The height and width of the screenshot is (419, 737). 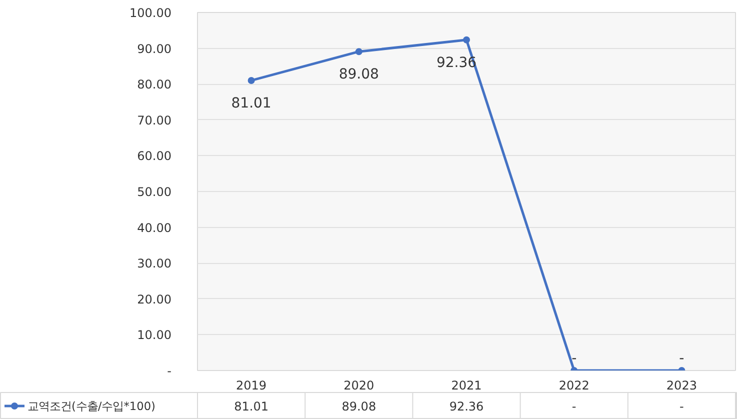 What do you see at coordinates (466, 407) in the screenshot?
I see `data-label: 92.36` at bounding box center [466, 407].